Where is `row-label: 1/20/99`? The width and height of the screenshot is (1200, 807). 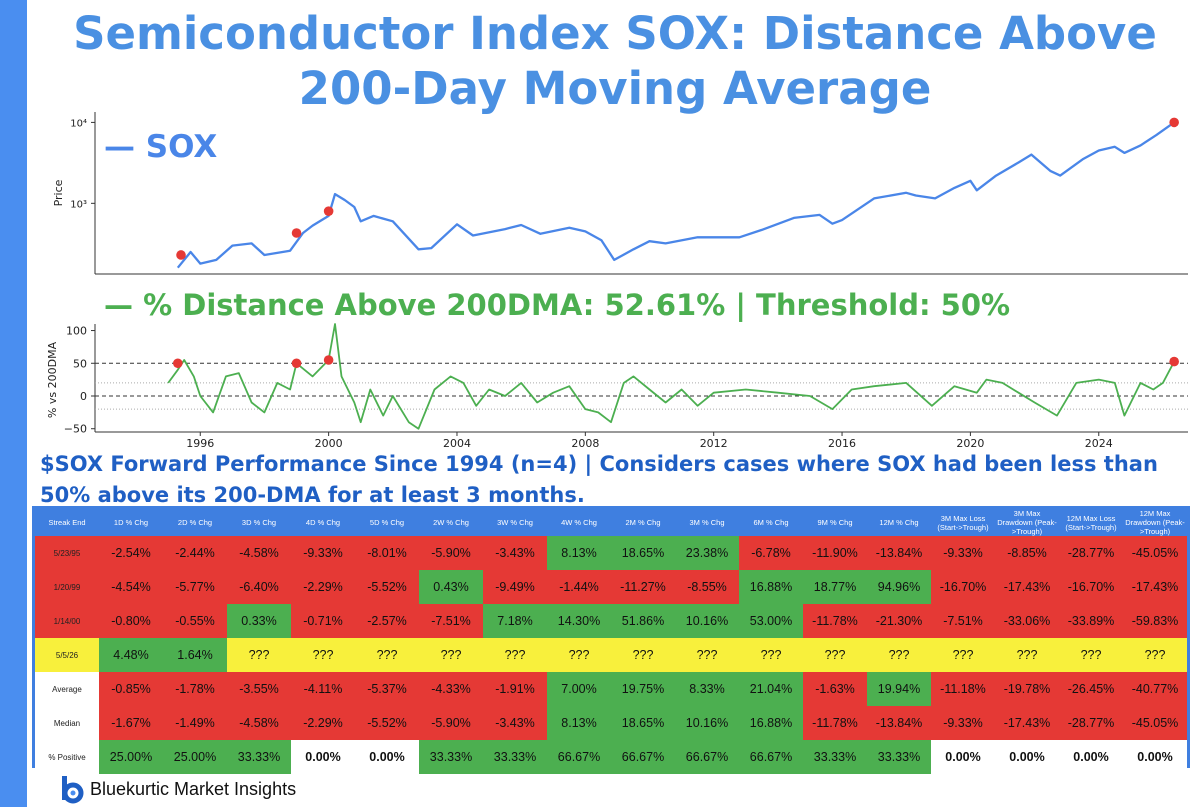
row-label: 1/20/99 is located at coordinates (67, 587).